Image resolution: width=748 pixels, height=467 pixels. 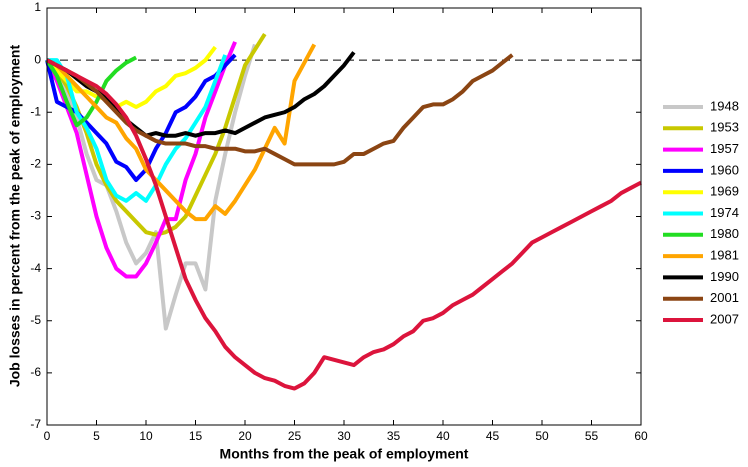 I want to click on x-tick-label: 10, so click(x=146, y=436).